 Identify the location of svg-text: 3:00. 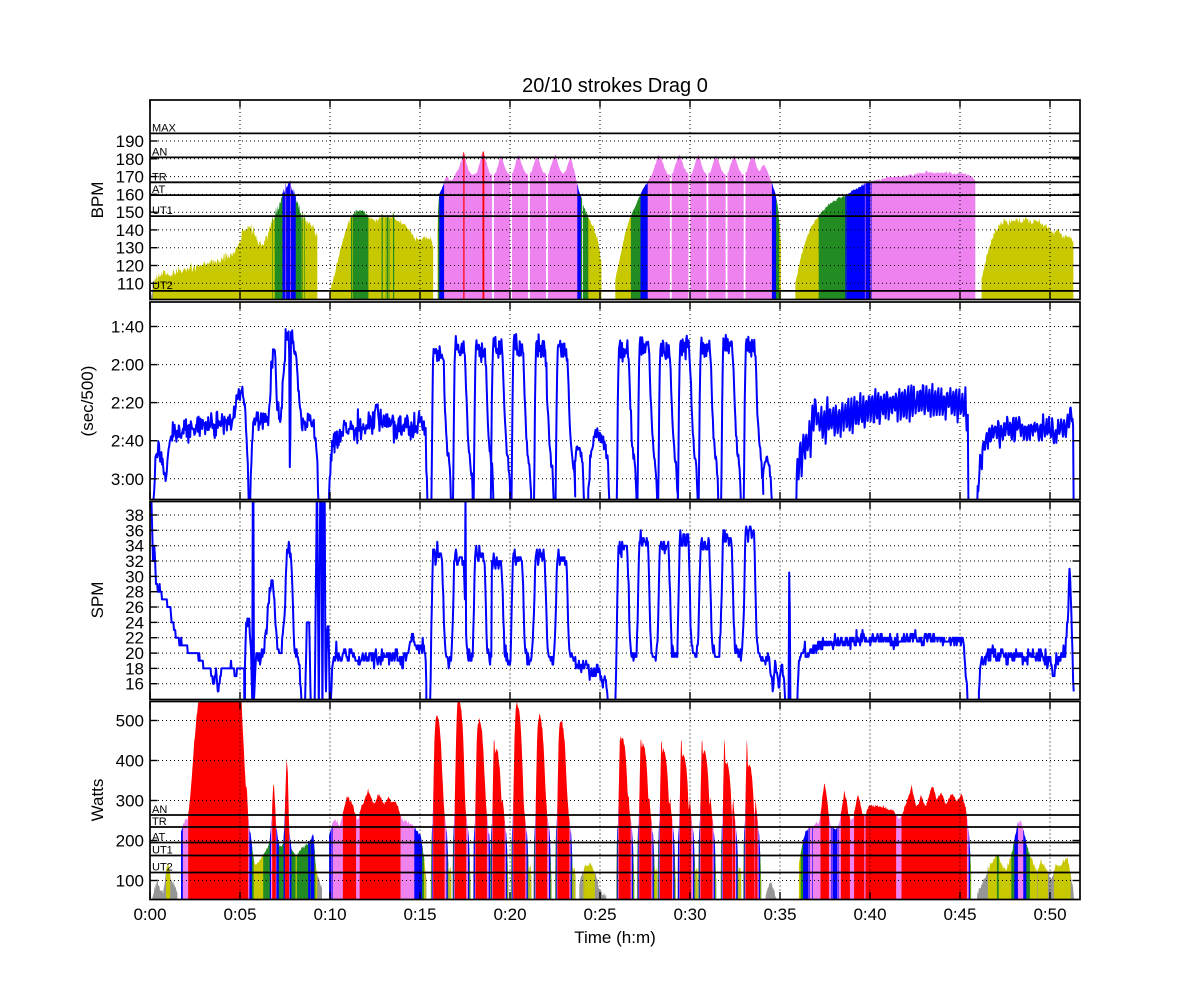
(127, 479).